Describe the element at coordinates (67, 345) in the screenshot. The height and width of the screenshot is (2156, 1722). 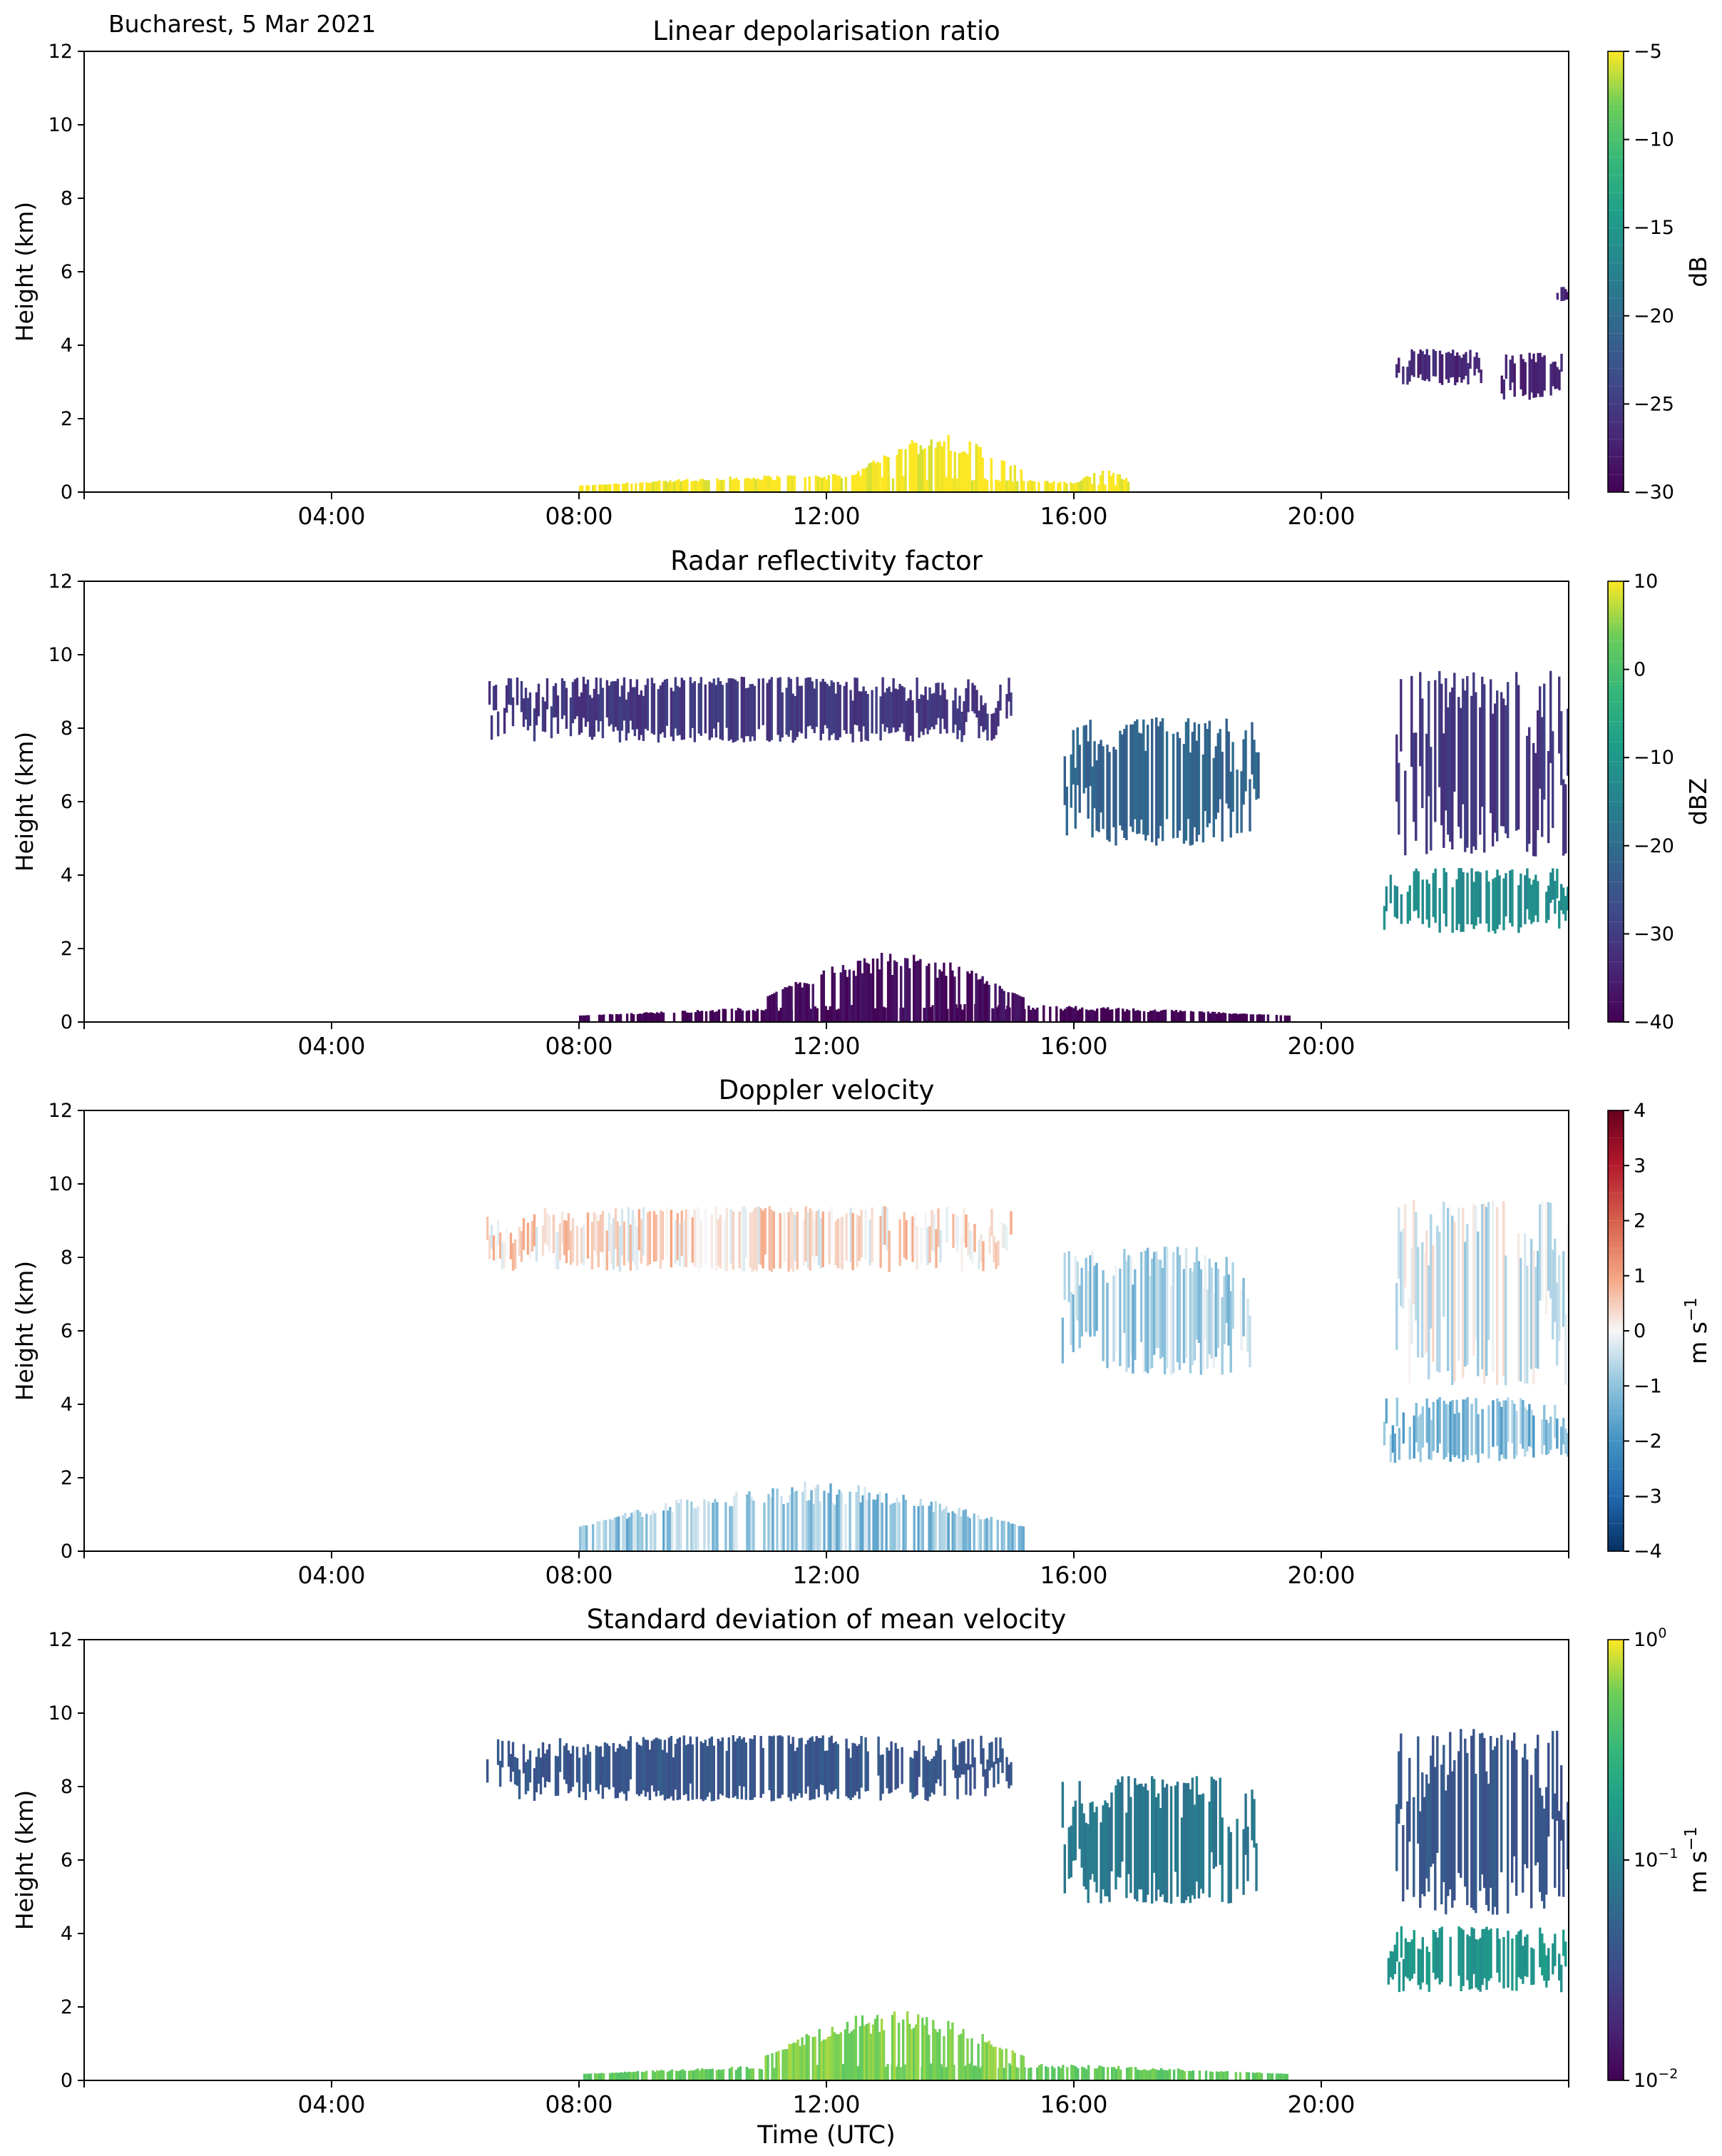
I see `y-tick-label: 4` at that location.